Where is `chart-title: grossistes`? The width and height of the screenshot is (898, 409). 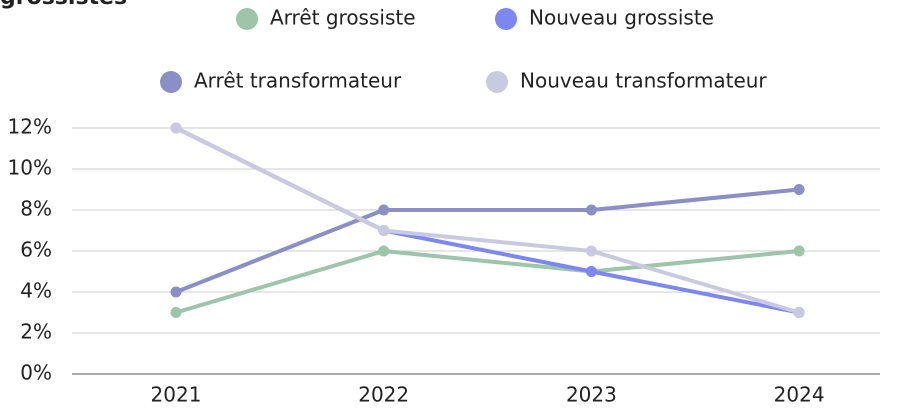 chart-title: grossistes is located at coordinates (63, 5).